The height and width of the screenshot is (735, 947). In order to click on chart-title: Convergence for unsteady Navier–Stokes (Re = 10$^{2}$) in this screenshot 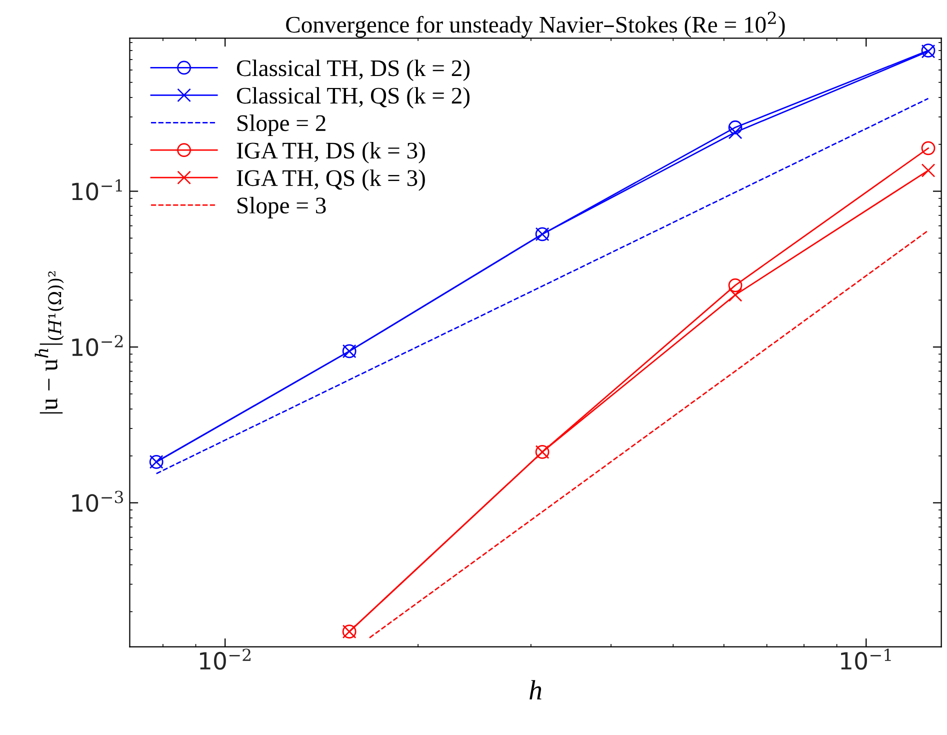, I will do `click(535, 25)`.